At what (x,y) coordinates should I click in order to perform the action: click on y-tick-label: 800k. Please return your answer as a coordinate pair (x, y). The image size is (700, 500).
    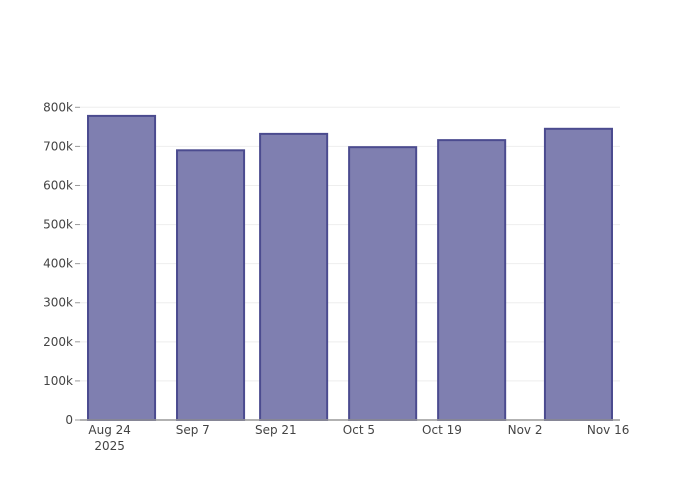
    Looking at the image, I should click on (58, 107).